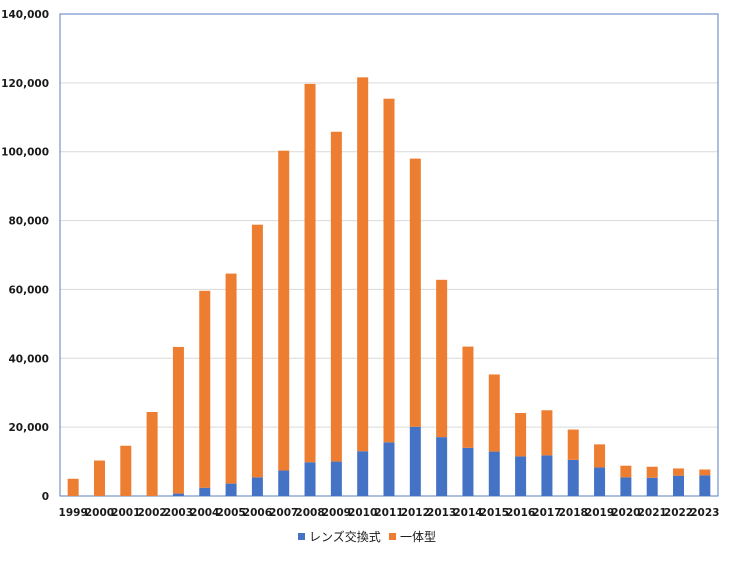  Describe the element at coordinates (336, 513) in the screenshot. I see `x-tick-label: 2009` at that location.